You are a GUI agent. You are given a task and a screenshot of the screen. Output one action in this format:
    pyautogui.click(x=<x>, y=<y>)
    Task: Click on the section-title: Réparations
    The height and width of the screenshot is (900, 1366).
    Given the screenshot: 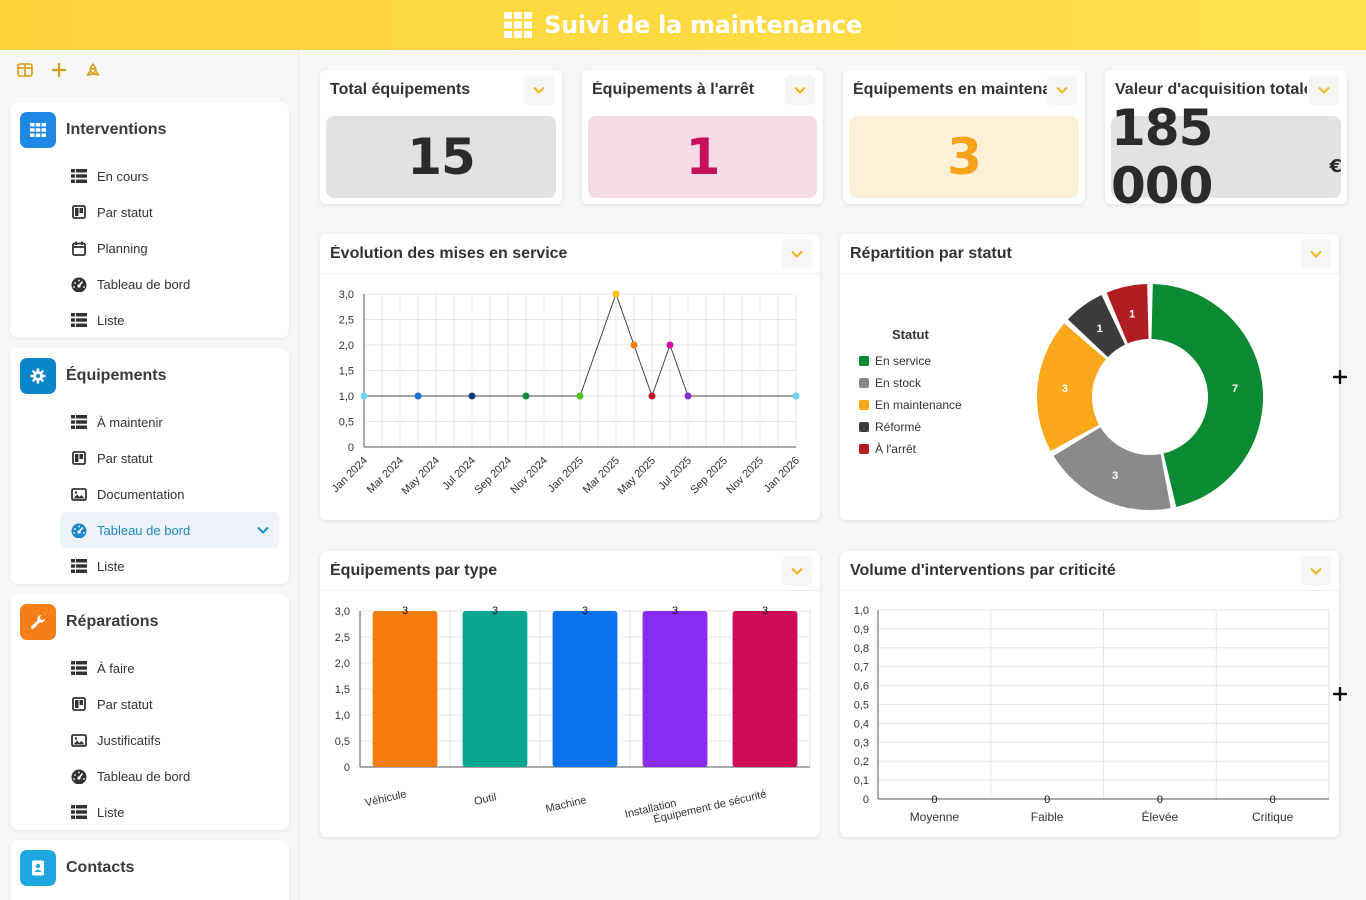 What is the action you would take?
    pyautogui.click(x=112, y=621)
    